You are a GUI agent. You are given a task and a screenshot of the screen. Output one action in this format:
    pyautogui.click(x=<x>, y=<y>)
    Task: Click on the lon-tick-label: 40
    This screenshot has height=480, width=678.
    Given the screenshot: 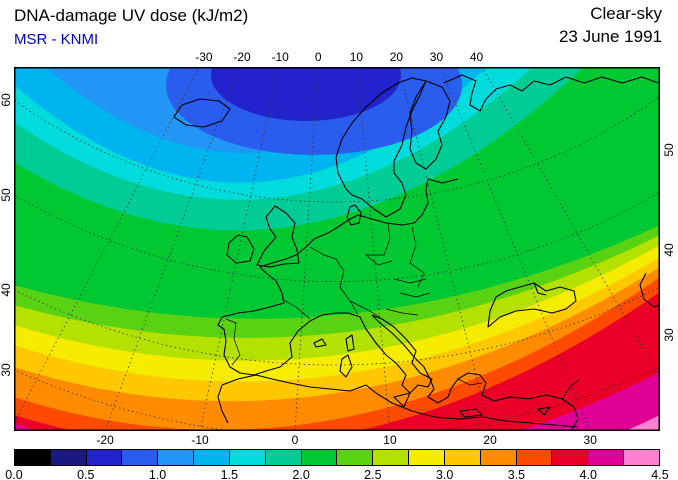 What is the action you would take?
    pyautogui.click(x=476, y=57)
    